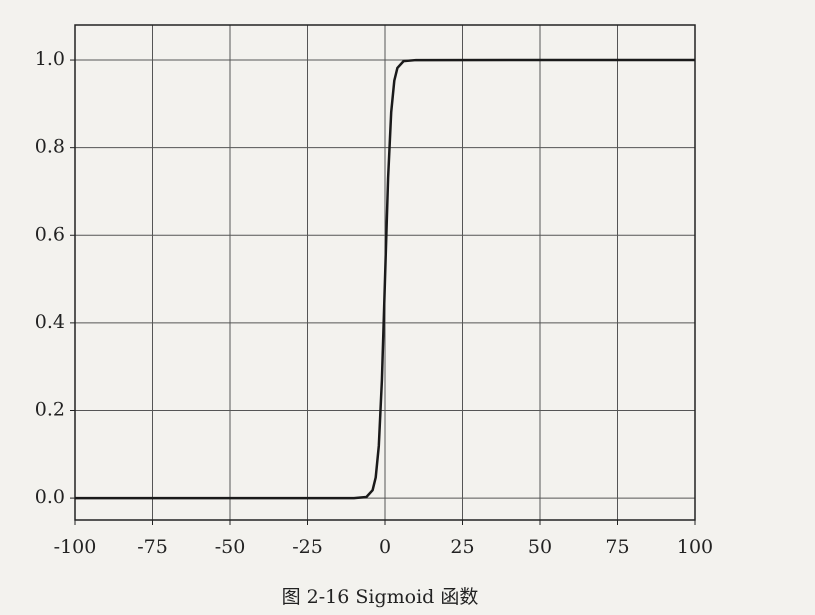 This screenshot has height=615, width=815. I want to click on x-tick-label: 75, so click(617, 547).